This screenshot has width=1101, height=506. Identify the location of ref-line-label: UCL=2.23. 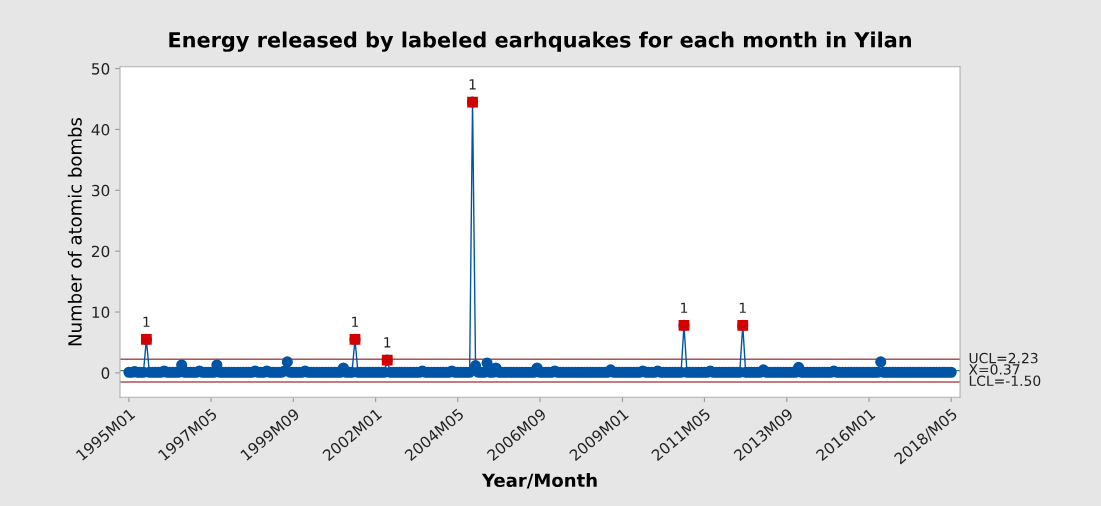
(1003, 358).